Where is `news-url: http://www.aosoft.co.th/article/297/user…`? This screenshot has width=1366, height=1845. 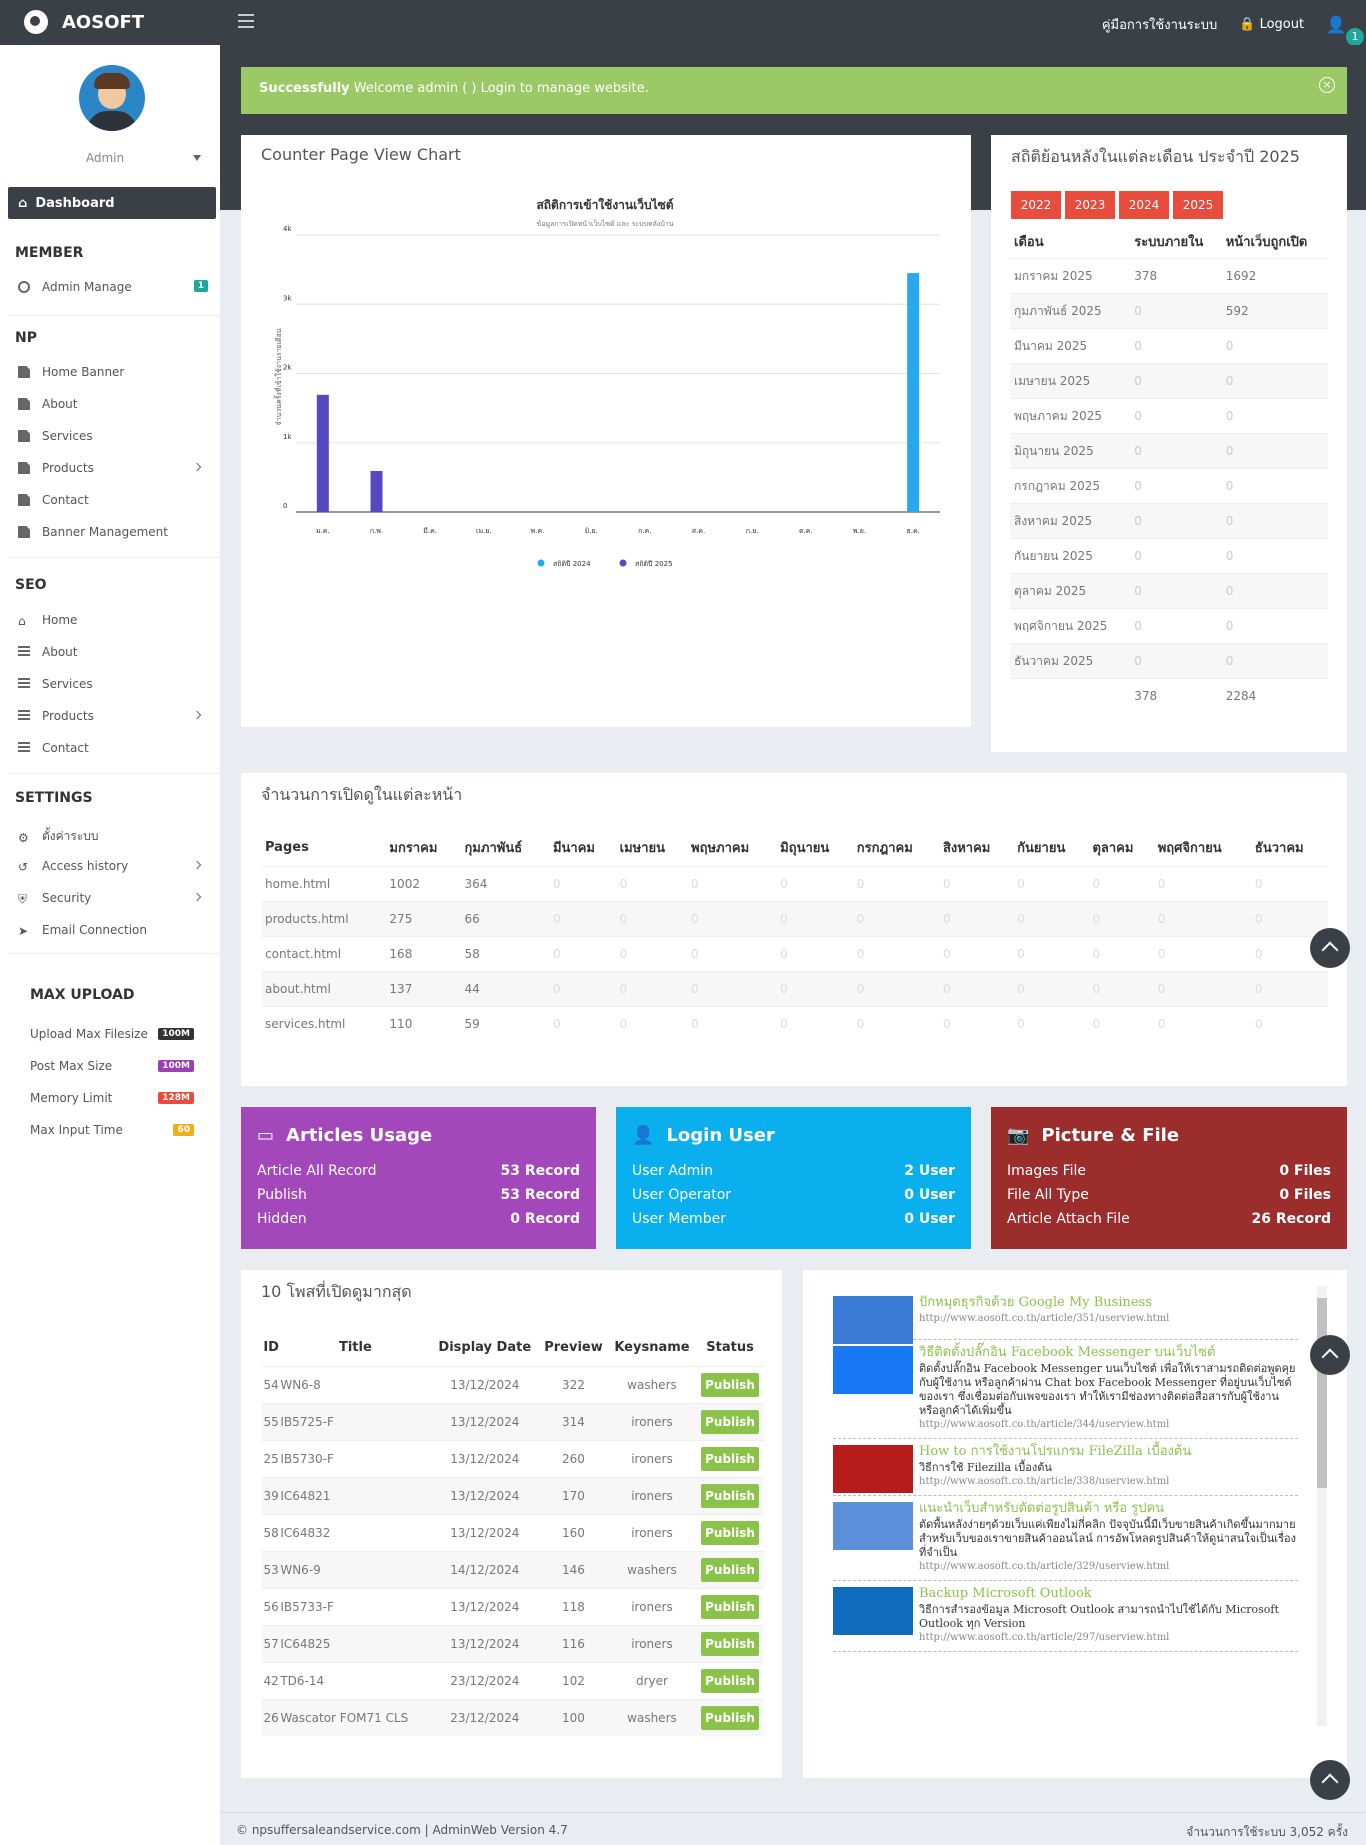
news-url: http://www.aosoft.co.th/article/297/user… is located at coordinates (1044, 1637).